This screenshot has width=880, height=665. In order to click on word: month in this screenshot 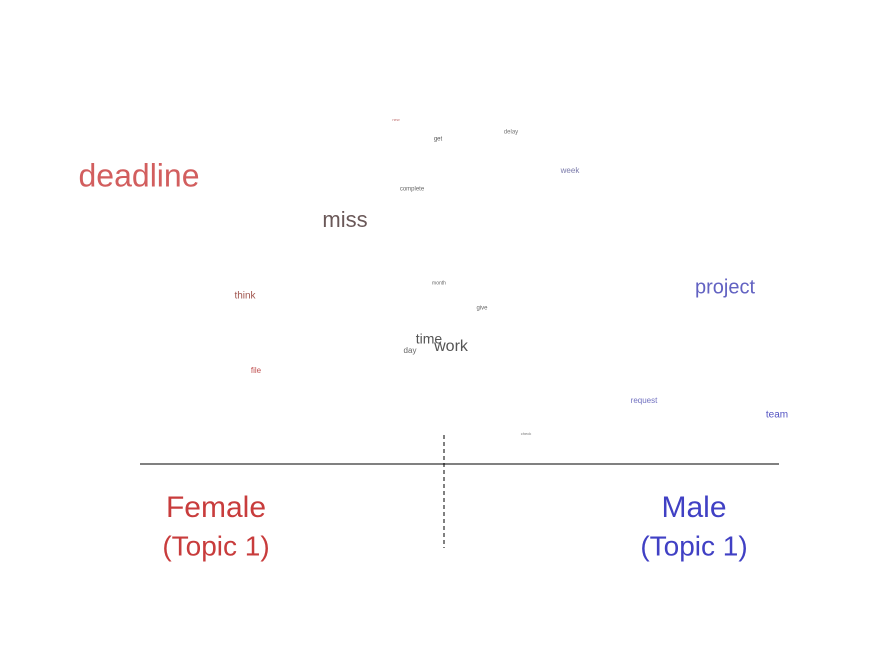, I will do `click(439, 283)`.